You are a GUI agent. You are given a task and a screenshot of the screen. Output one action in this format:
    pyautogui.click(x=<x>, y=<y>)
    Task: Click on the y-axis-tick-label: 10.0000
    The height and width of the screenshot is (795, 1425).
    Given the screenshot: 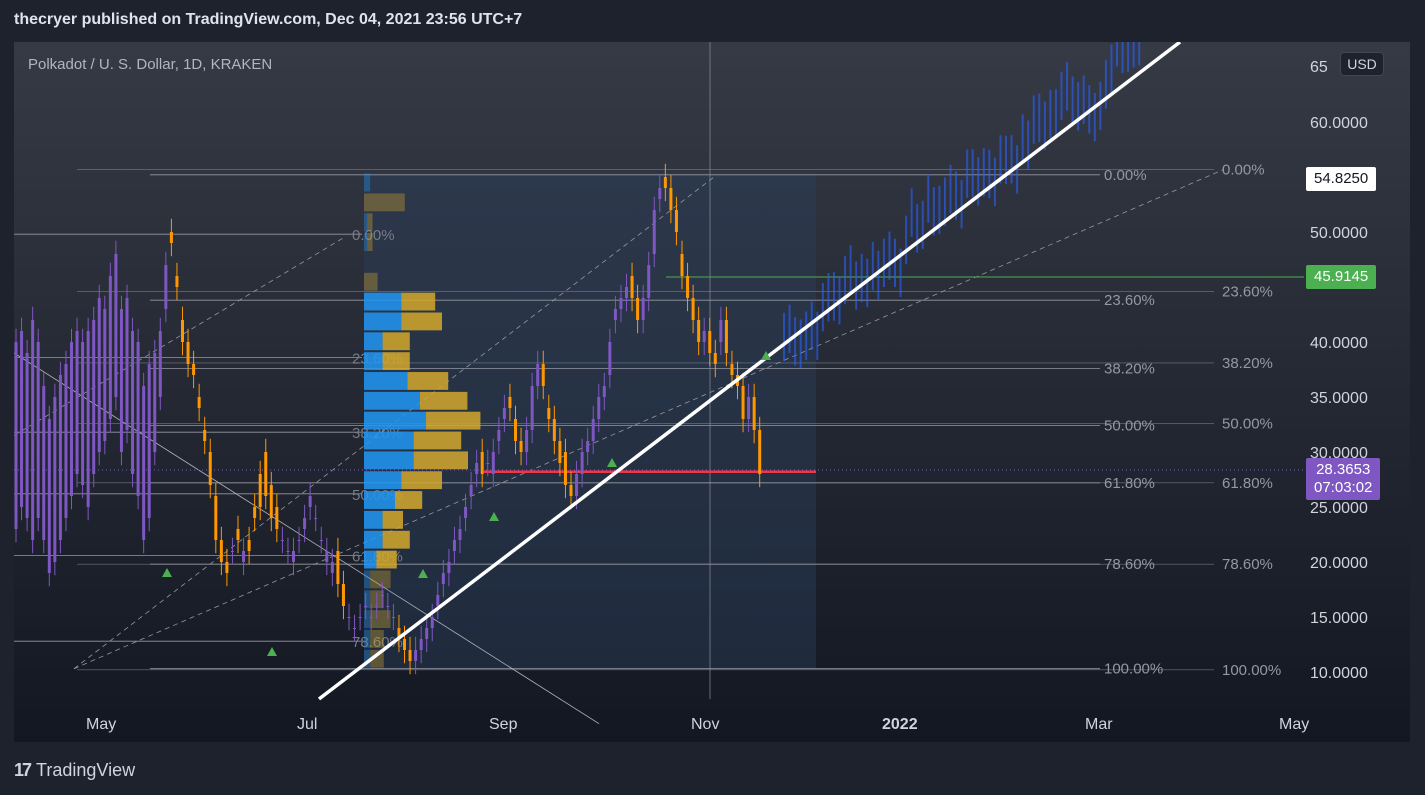 What is the action you would take?
    pyautogui.click(x=1339, y=673)
    